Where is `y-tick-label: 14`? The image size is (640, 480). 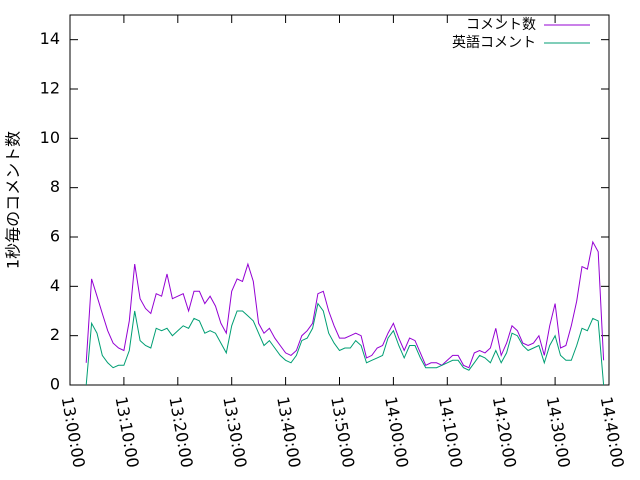 y-tick-label: 14 is located at coordinates (50, 38).